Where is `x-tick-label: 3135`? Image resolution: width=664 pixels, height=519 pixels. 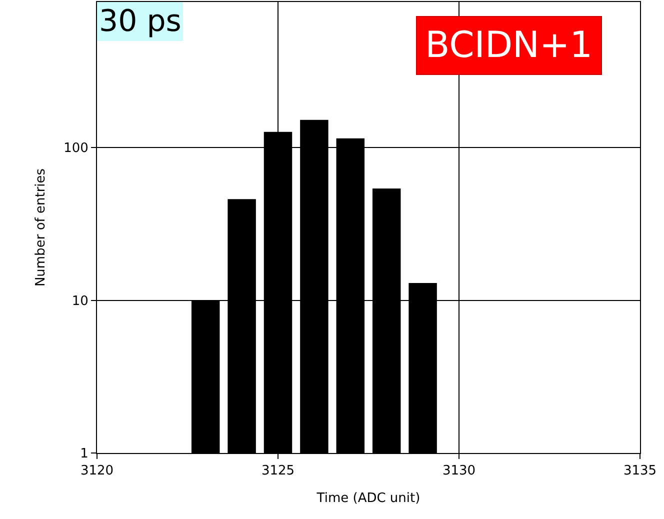
x-tick-label: 3135 is located at coordinates (640, 471).